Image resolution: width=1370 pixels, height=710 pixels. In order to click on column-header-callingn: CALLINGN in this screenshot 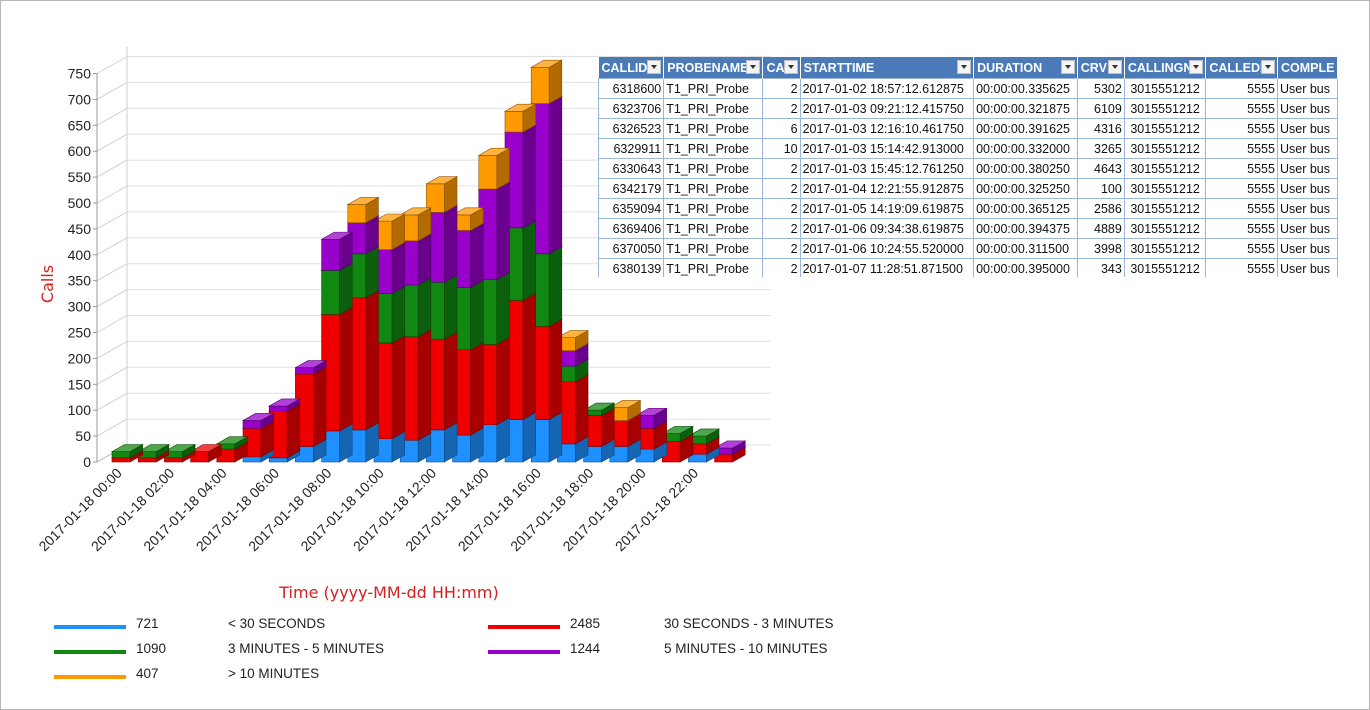, I will do `click(1165, 68)`.